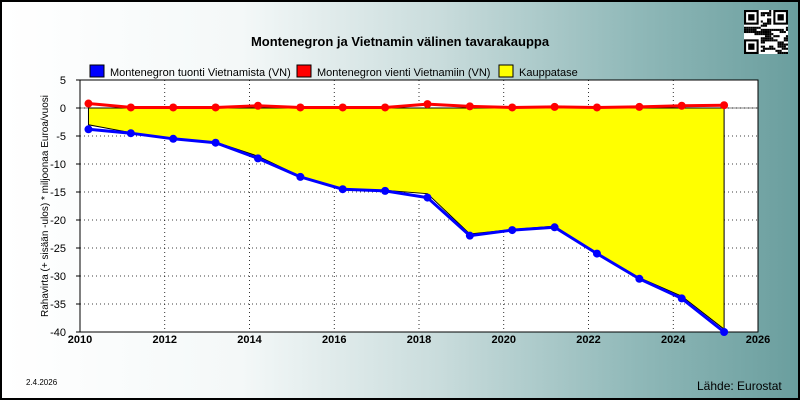  Describe the element at coordinates (334, 340) in the screenshot. I see `x-tick-label: 2016` at that location.